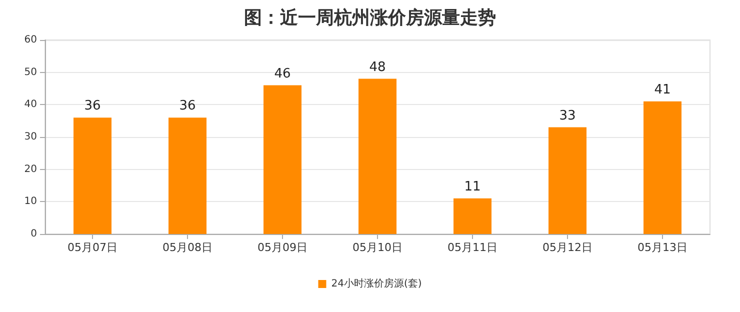 This screenshot has height=312, width=740. I want to click on data-label: 41, so click(662, 90).